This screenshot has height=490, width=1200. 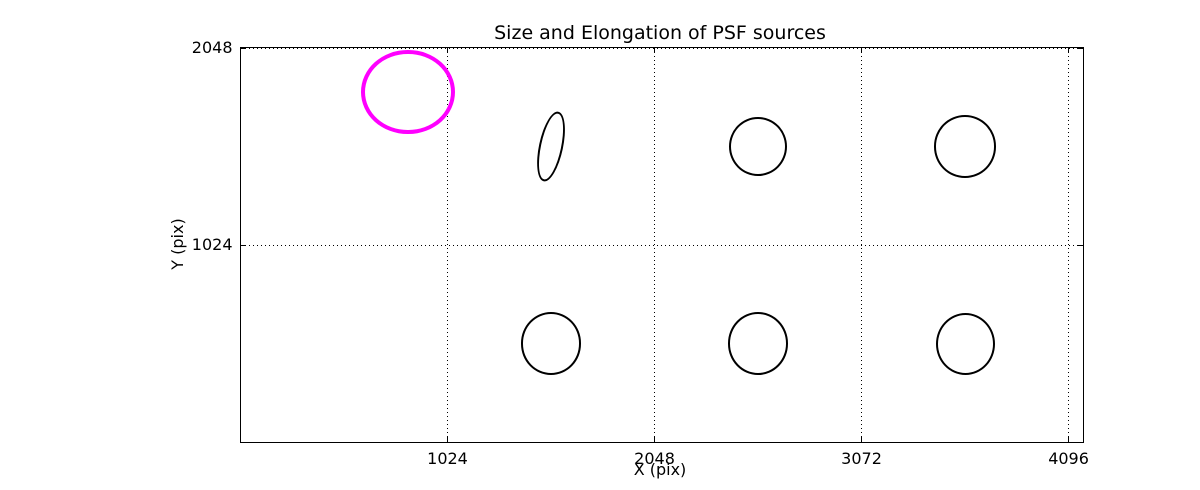 What do you see at coordinates (654, 458) in the screenshot?
I see `x-tick-label: 2048` at bounding box center [654, 458].